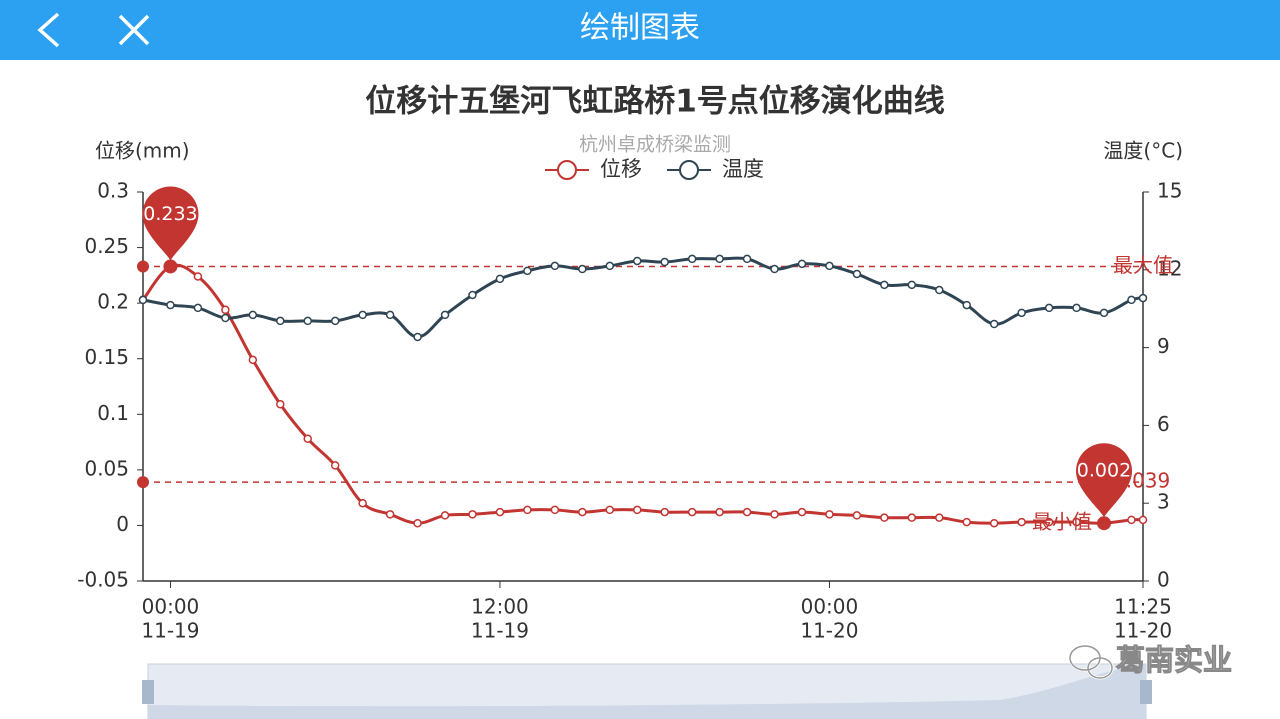 This screenshot has height=719, width=1280. I want to click on y-tick-label: 0.05, so click(106, 468).